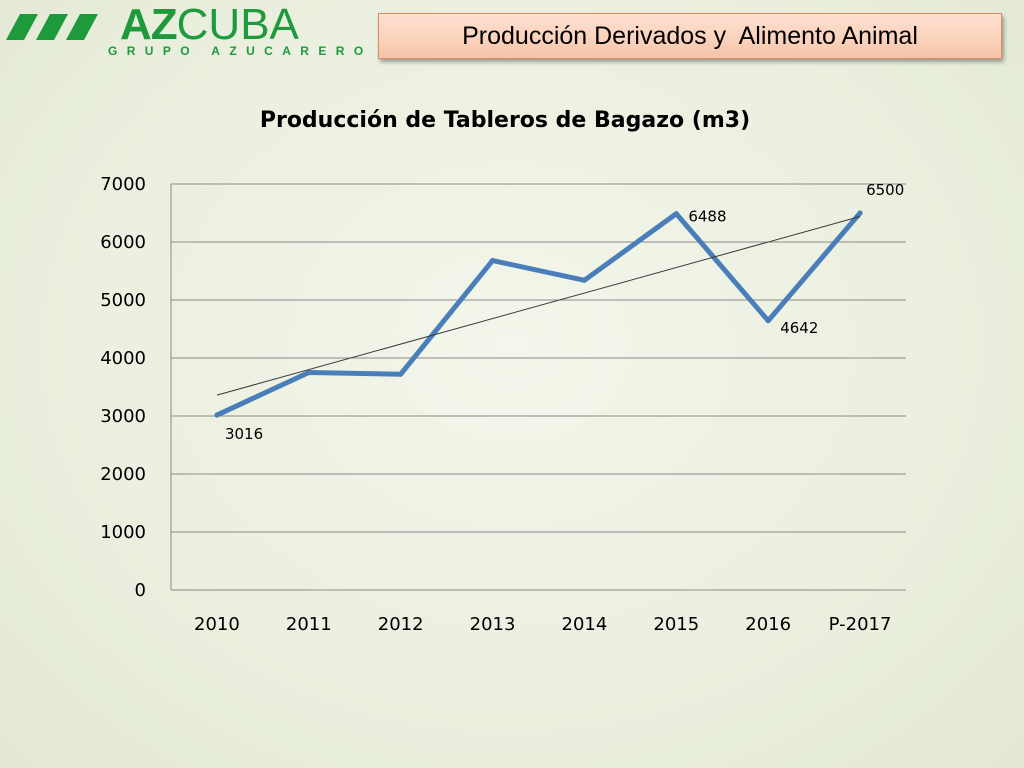  Describe the element at coordinates (123, 242) in the screenshot. I see `y-tick-label: 6000` at that location.